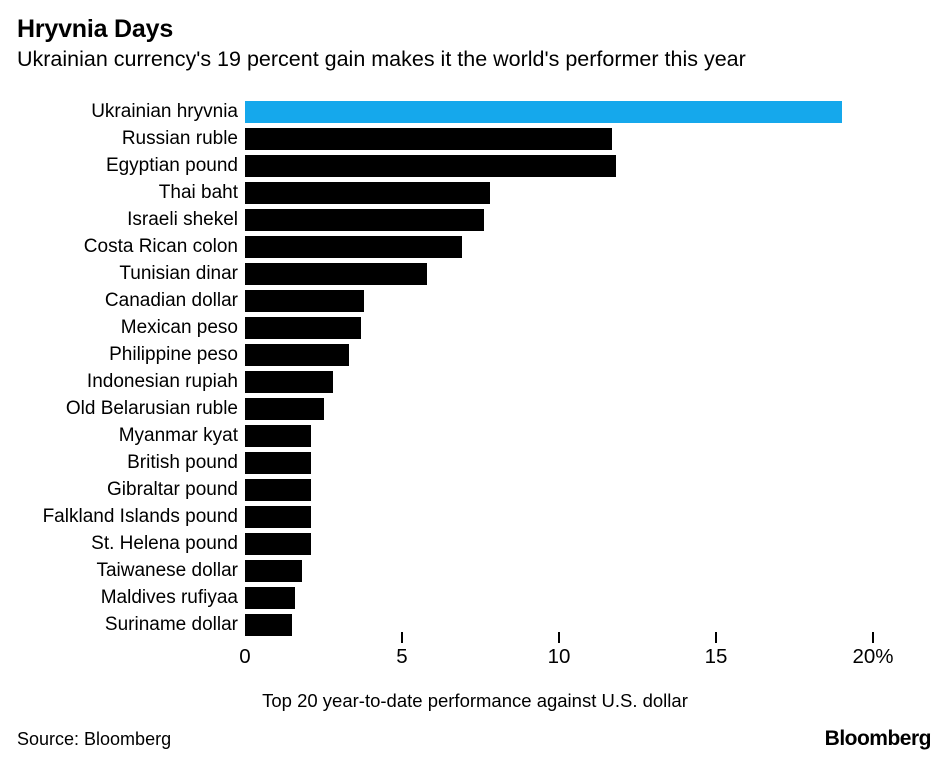 Image resolution: width=943 pixels, height=759 pixels. I want to click on bar-label: Philippine peso, so click(173, 354).